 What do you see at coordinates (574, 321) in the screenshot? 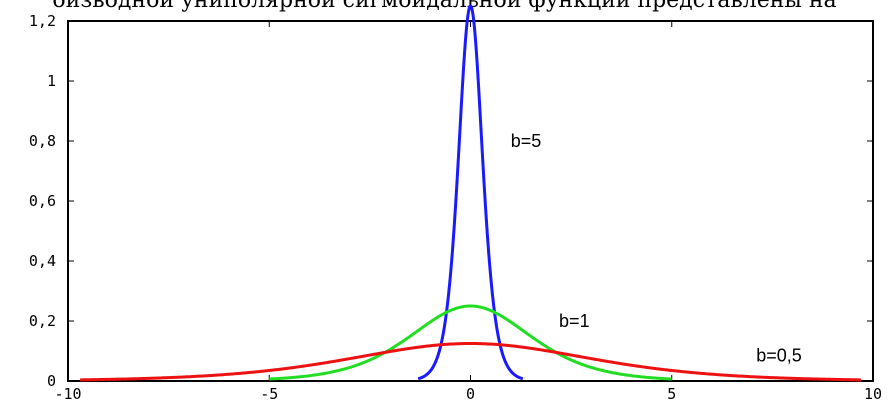
I see `series-label: b=1` at bounding box center [574, 321].